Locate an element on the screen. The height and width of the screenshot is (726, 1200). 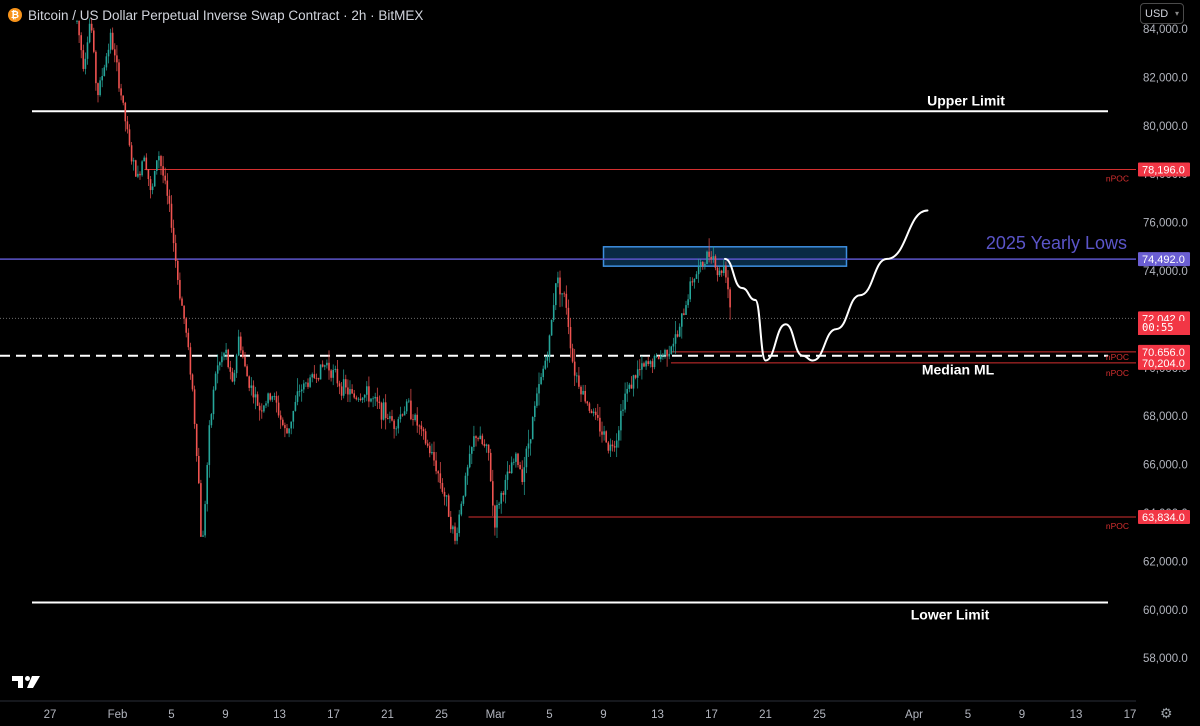
x-tick-label: 13 is located at coordinates (1076, 715).